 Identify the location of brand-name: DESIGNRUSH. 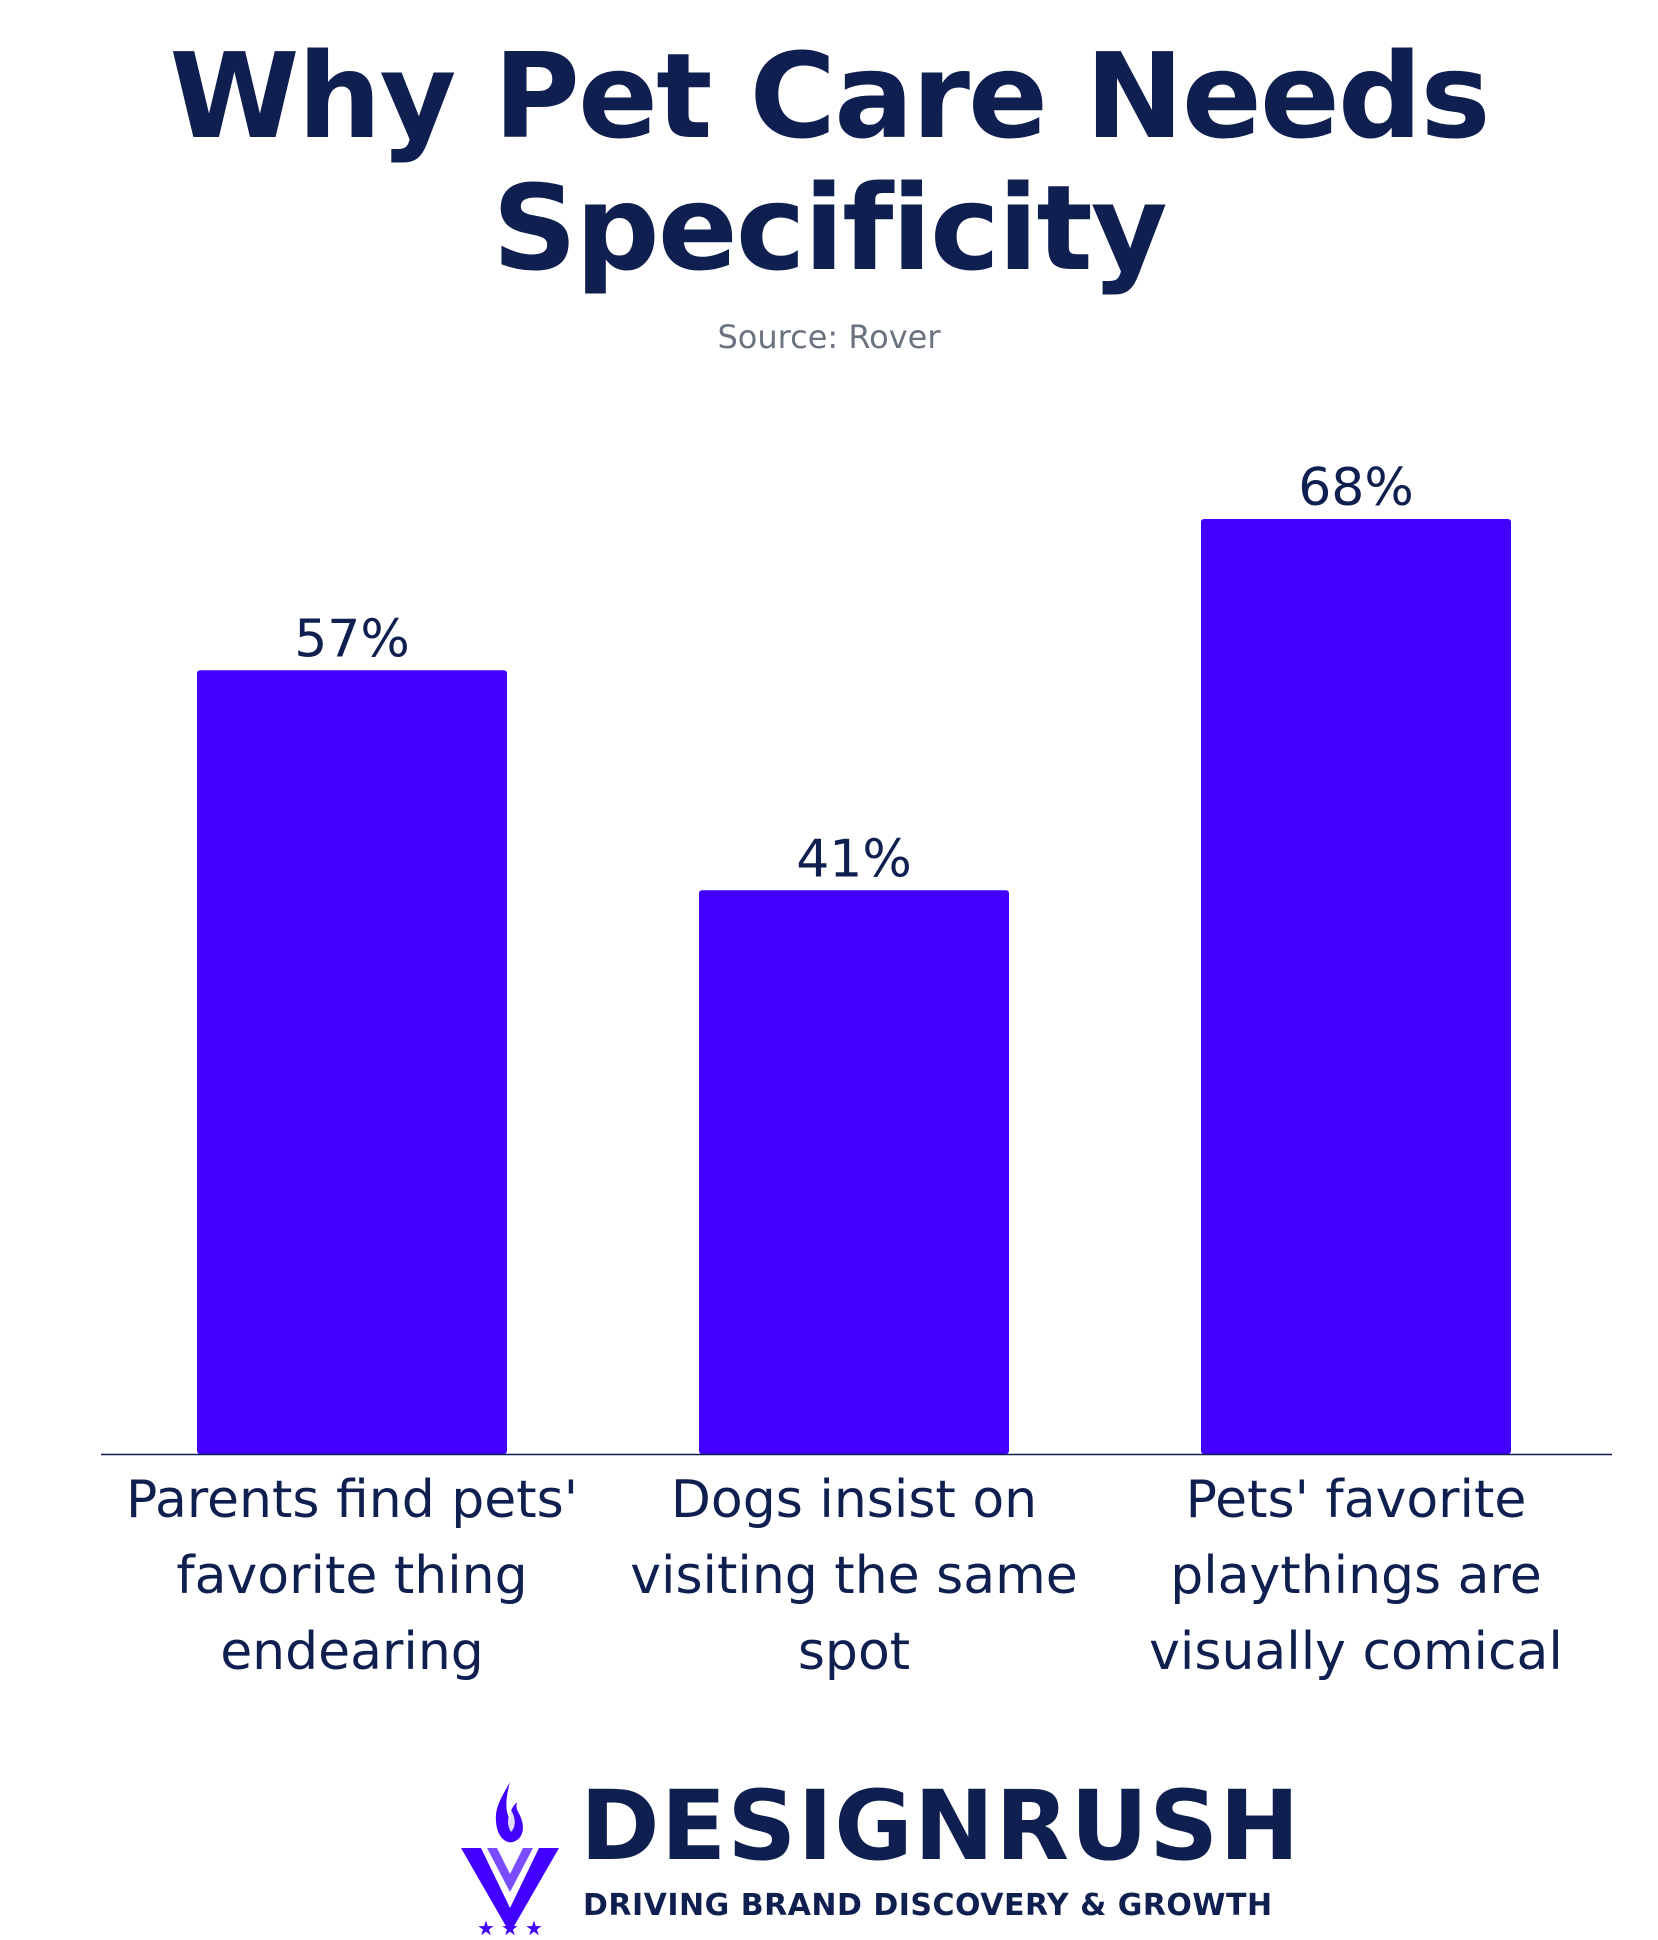
(940, 1826).